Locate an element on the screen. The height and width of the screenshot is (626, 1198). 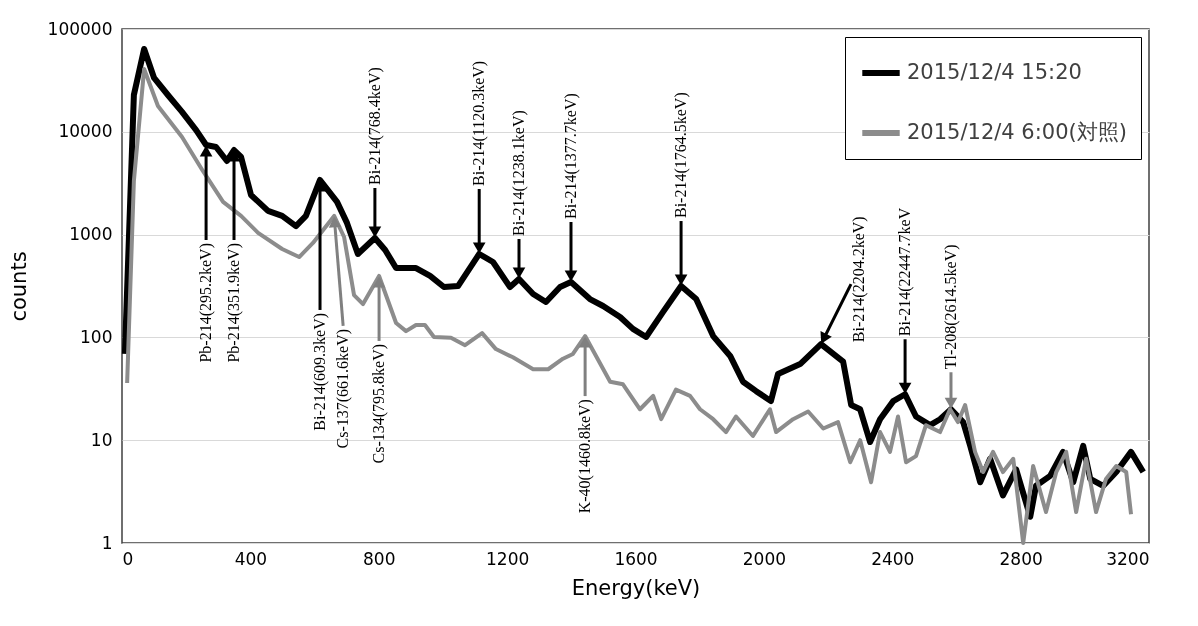
x-tick-label: 0 is located at coordinates (128, 558).